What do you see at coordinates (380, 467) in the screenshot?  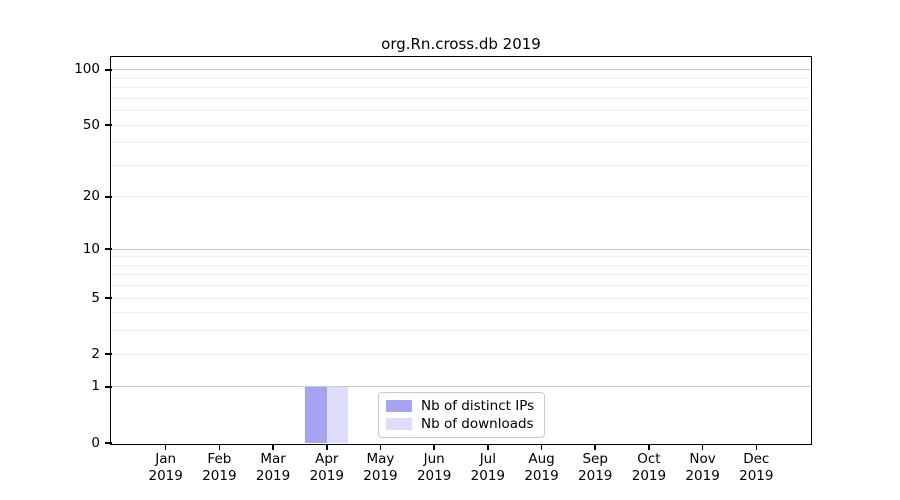 I see `x-tick-label: May 2019` at bounding box center [380, 467].